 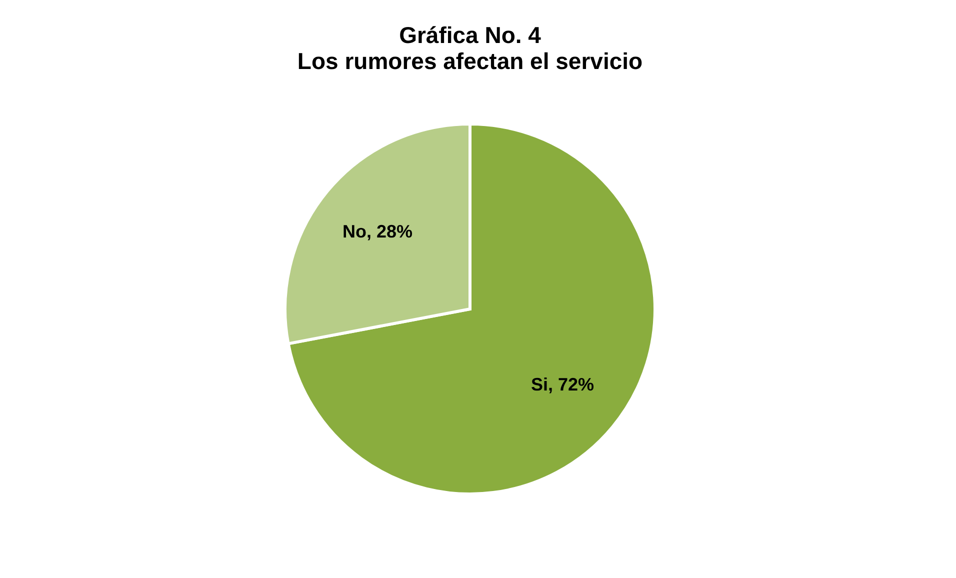 What do you see at coordinates (562, 384) in the screenshot?
I see `slice-label: Si, 72%` at bounding box center [562, 384].